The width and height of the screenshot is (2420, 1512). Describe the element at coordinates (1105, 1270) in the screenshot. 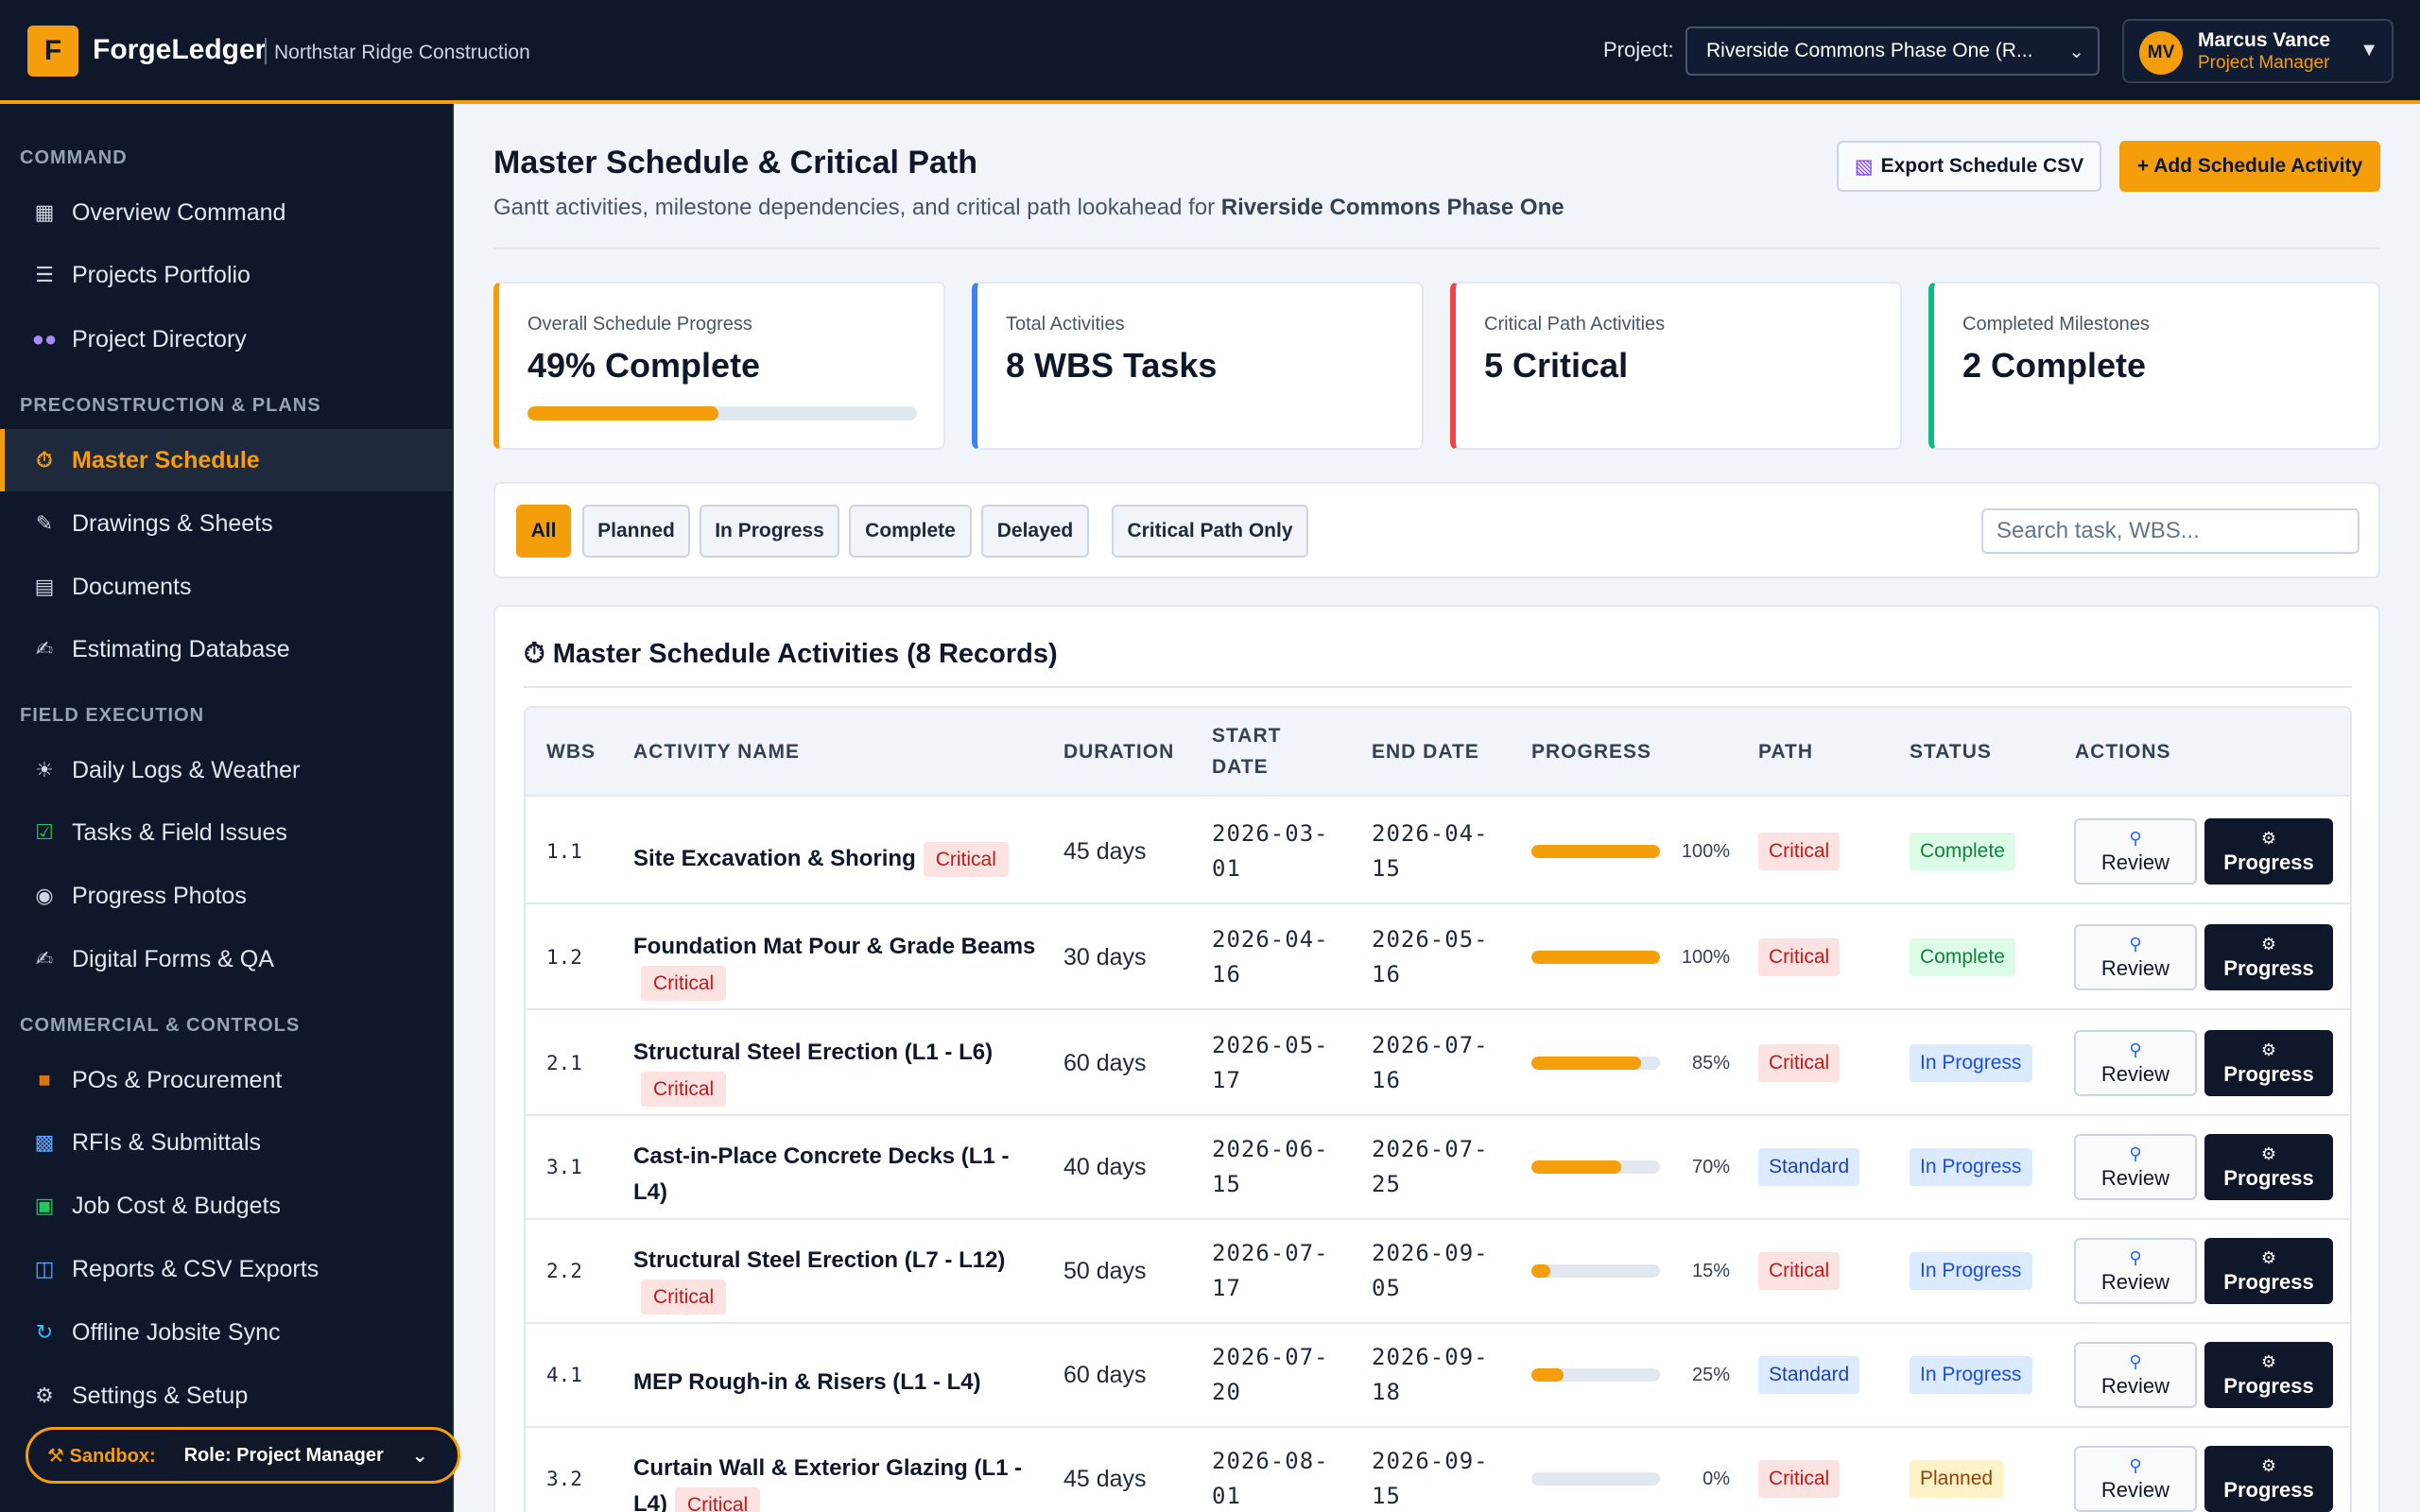

I see `duration-cell: 50 days` at that location.